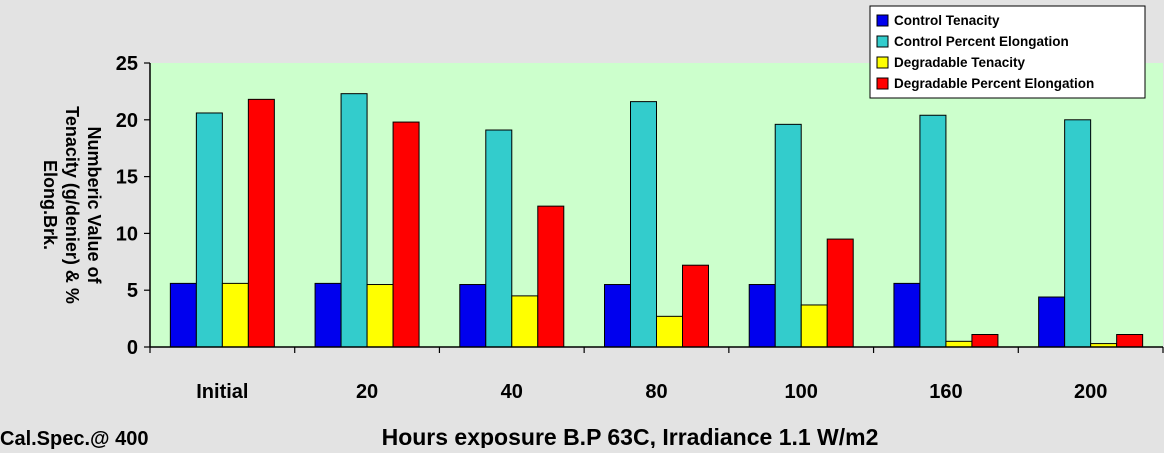  What do you see at coordinates (127, 121) in the screenshot?
I see `y-tick-label: 20` at bounding box center [127, 121].